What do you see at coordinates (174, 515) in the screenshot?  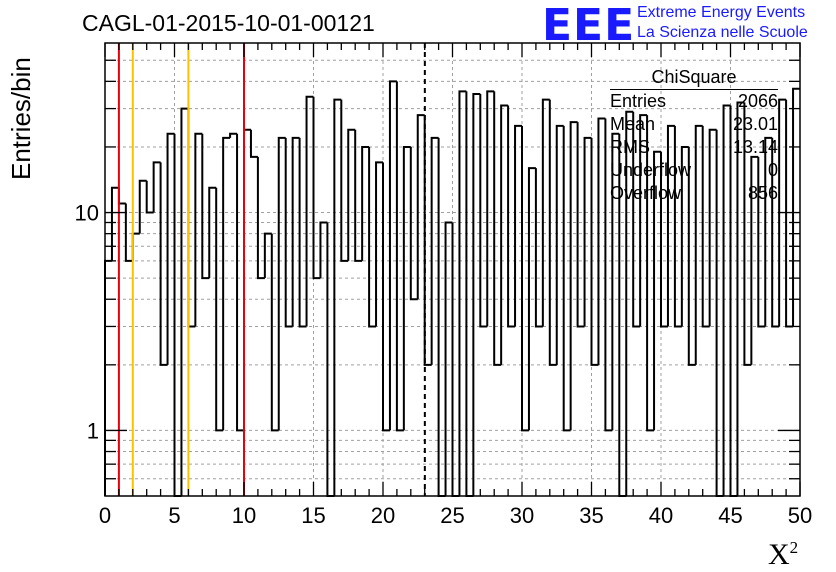 I see `x-tick-label: 5` at bounding box center [174, 515].